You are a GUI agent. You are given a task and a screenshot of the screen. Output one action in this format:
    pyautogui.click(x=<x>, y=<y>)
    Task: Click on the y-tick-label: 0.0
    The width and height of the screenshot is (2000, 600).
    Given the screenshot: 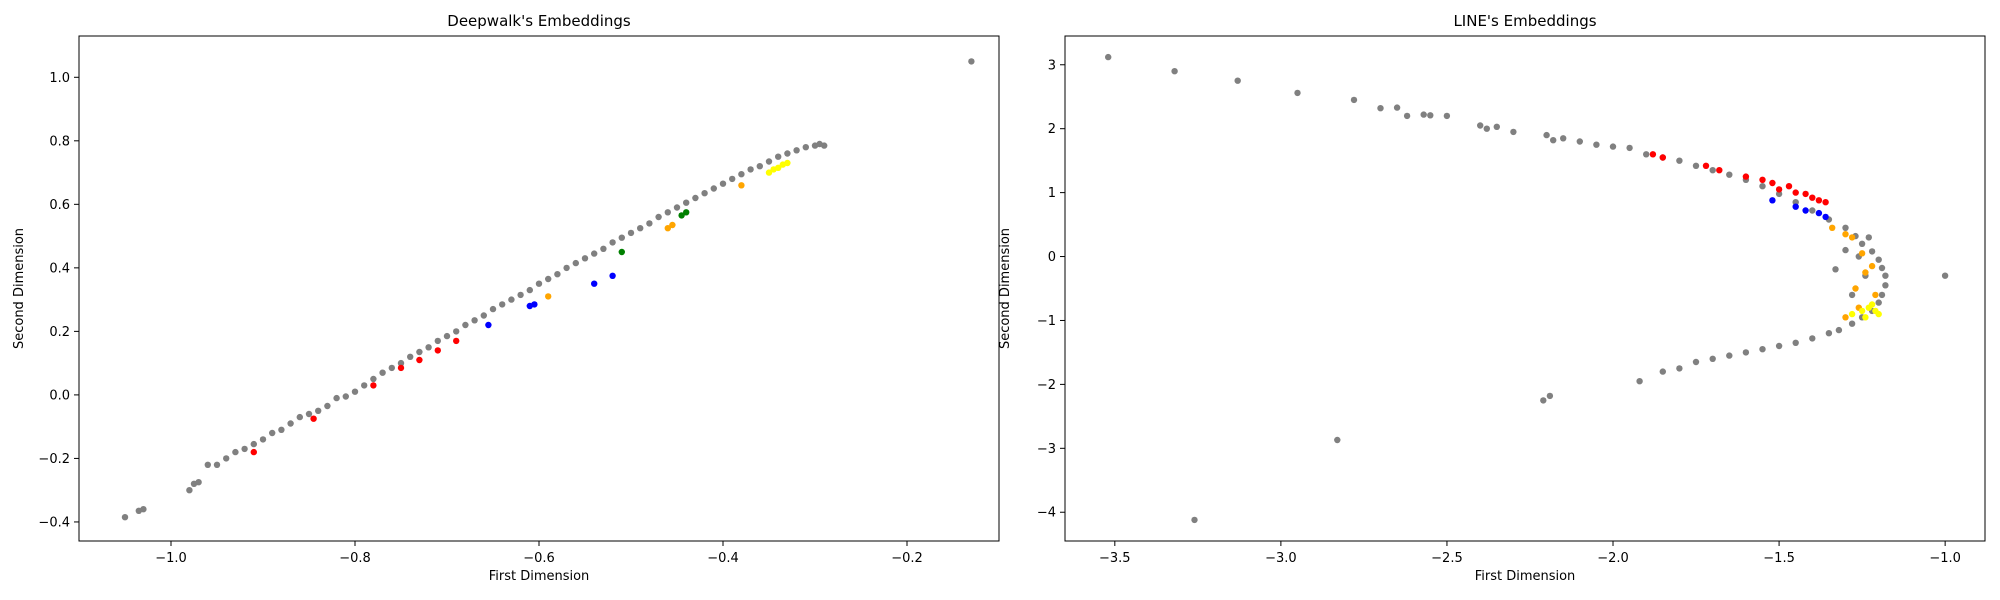 What is the action you would take?
    pyautogui.click(x=59, y=395)
    